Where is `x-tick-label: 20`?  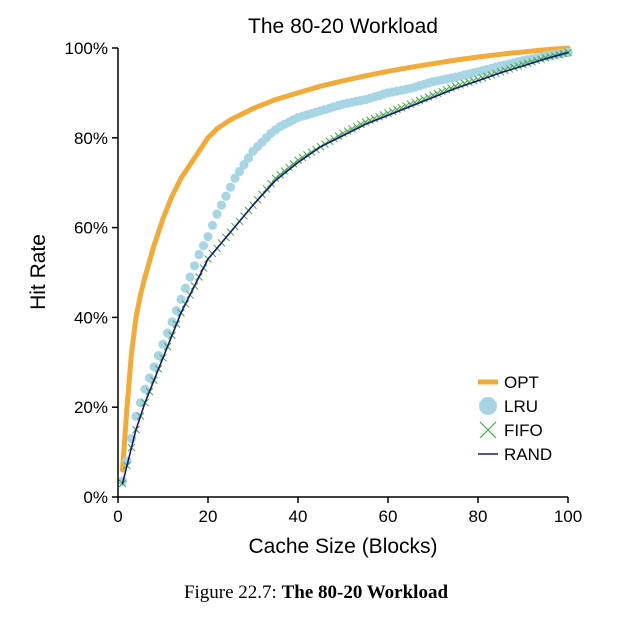 x-tick-label: 20 is located at coordinates (208, 516).